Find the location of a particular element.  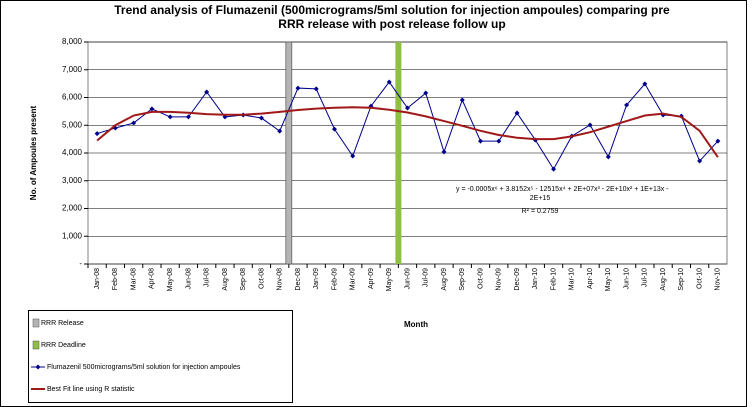

x-tick-label: Nov-09 is located at coordinates (499, 279).